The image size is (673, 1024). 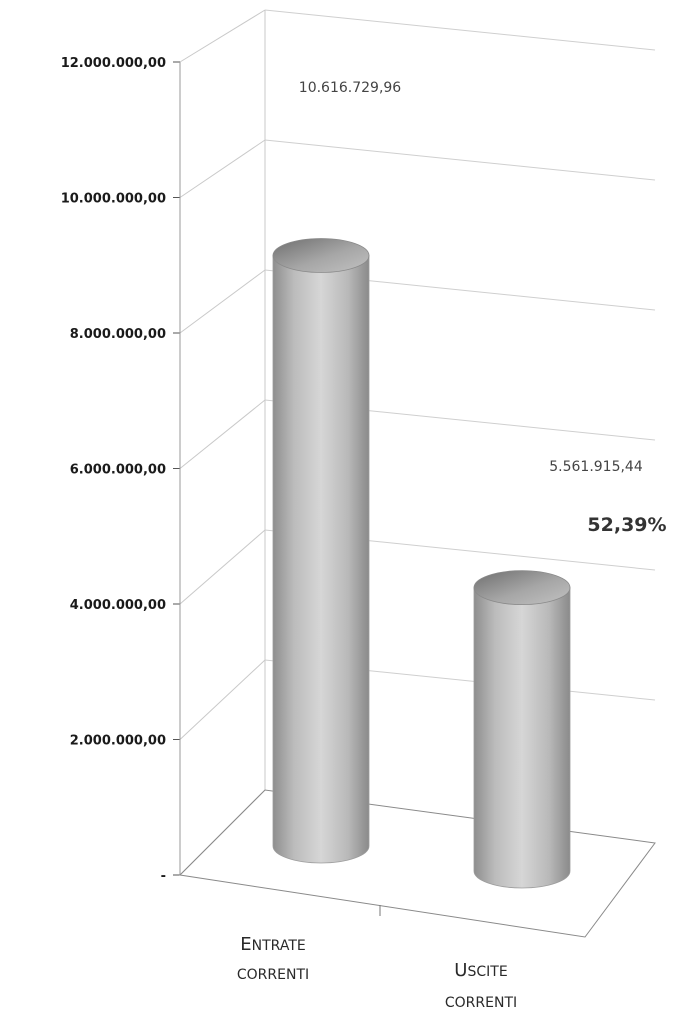 I want to click on percentage-annotation: 52,39%, so click(x=626, y=525).